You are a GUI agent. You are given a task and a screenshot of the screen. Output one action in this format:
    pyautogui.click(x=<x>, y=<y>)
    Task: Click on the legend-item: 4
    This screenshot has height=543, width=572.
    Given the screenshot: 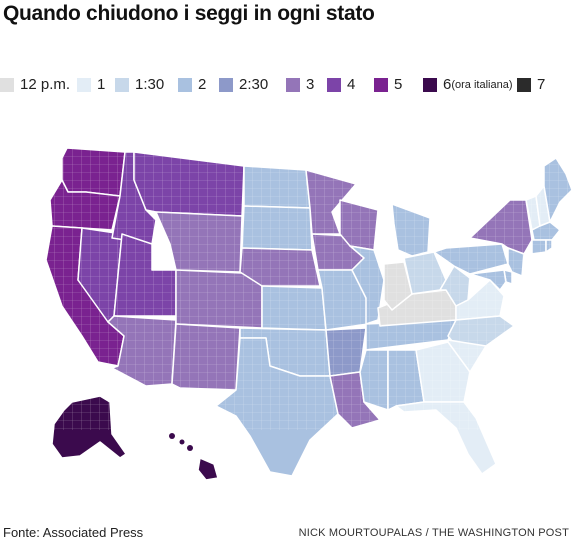 What is the action you would take?
    pyautogui.click(x=341, y=84)
    